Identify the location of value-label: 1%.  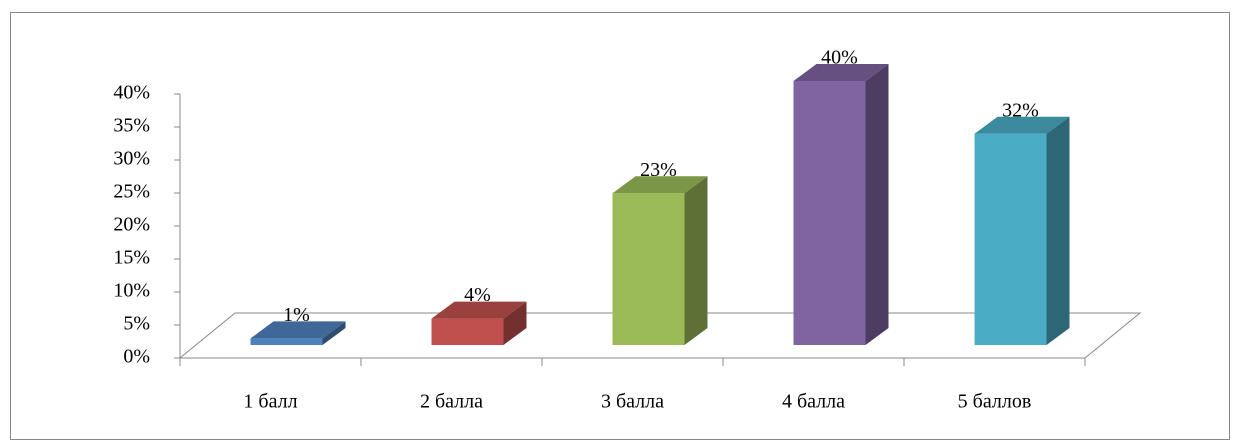
(296, 315).